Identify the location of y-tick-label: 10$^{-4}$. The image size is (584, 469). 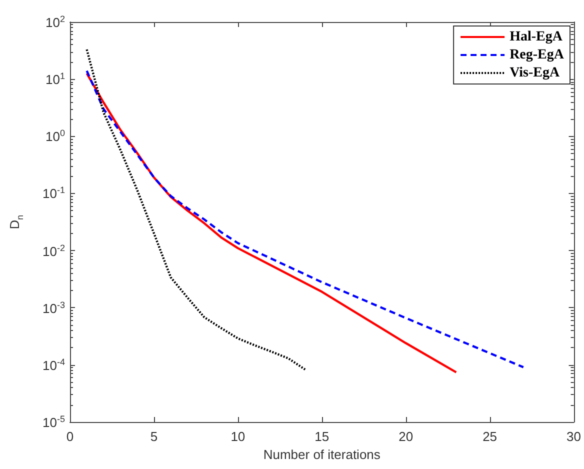
(53, 365).